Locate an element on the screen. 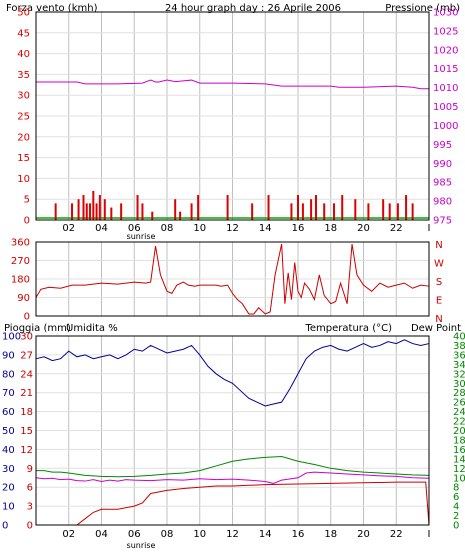 The height and width of the screenshot is (556, 465). x-tick-3: 10 is located at coordinates (199, 534).